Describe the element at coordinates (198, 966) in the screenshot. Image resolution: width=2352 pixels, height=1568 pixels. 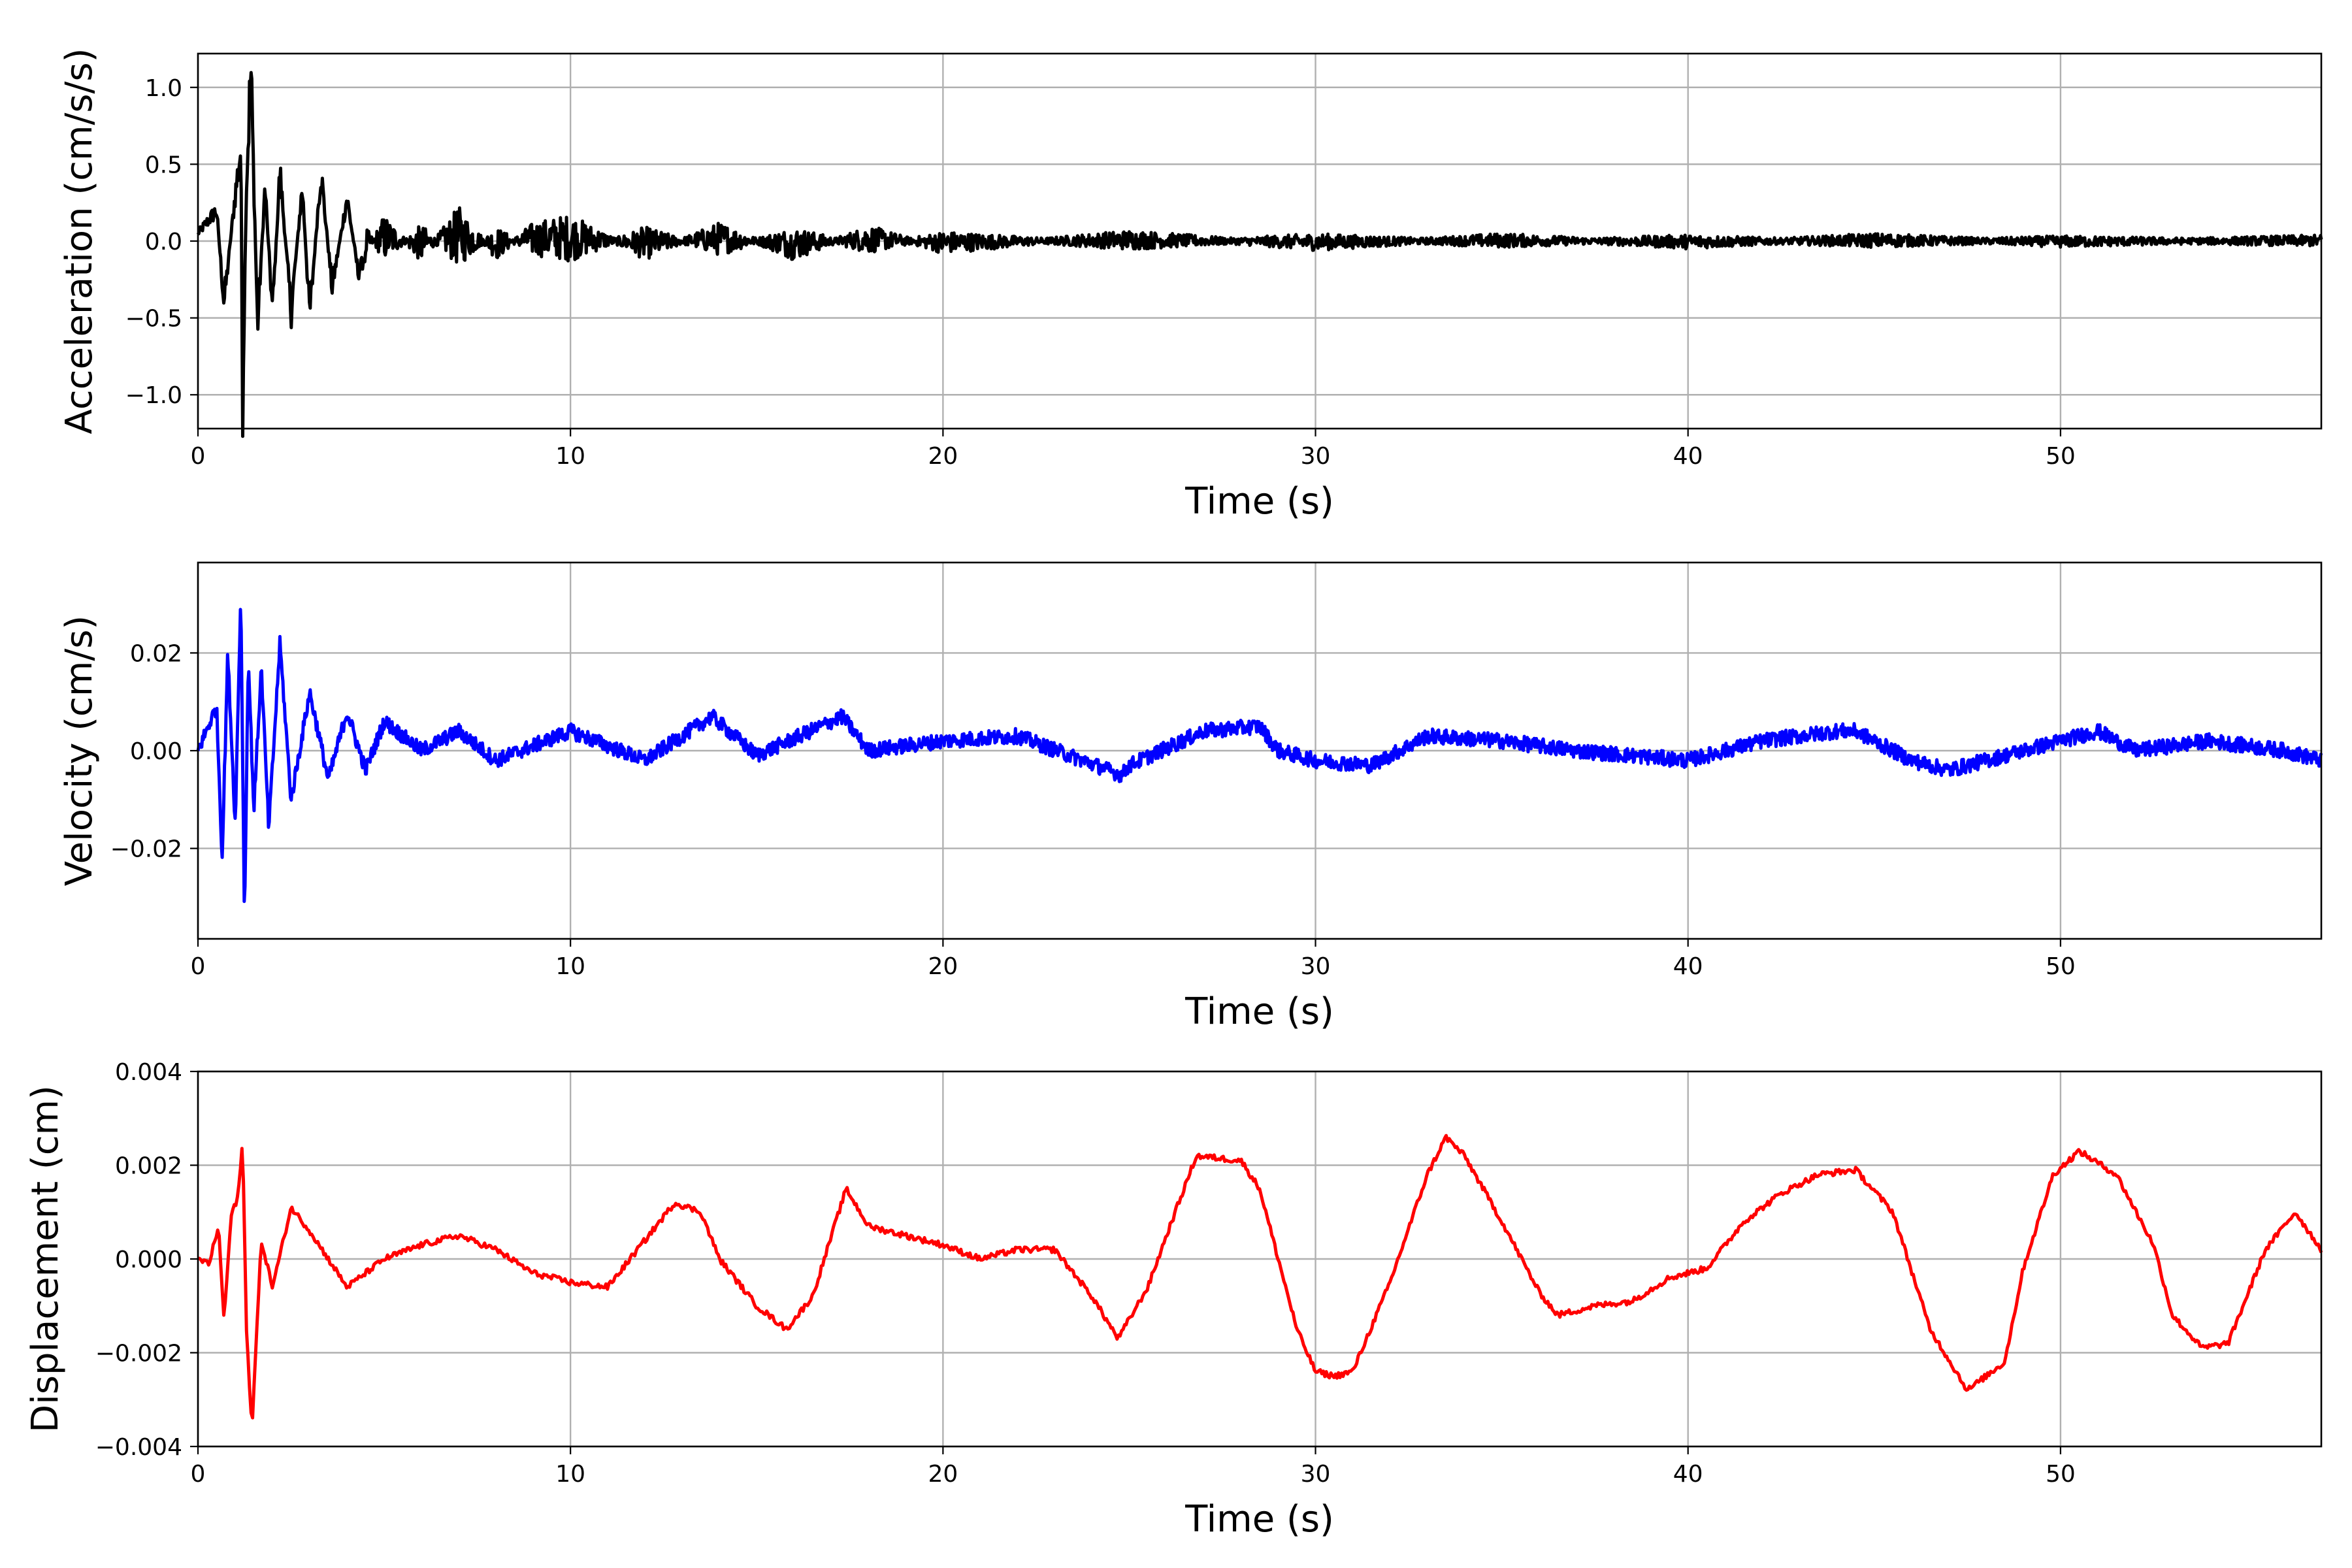
I see `velocity-x-tick-label: 0` at that location.